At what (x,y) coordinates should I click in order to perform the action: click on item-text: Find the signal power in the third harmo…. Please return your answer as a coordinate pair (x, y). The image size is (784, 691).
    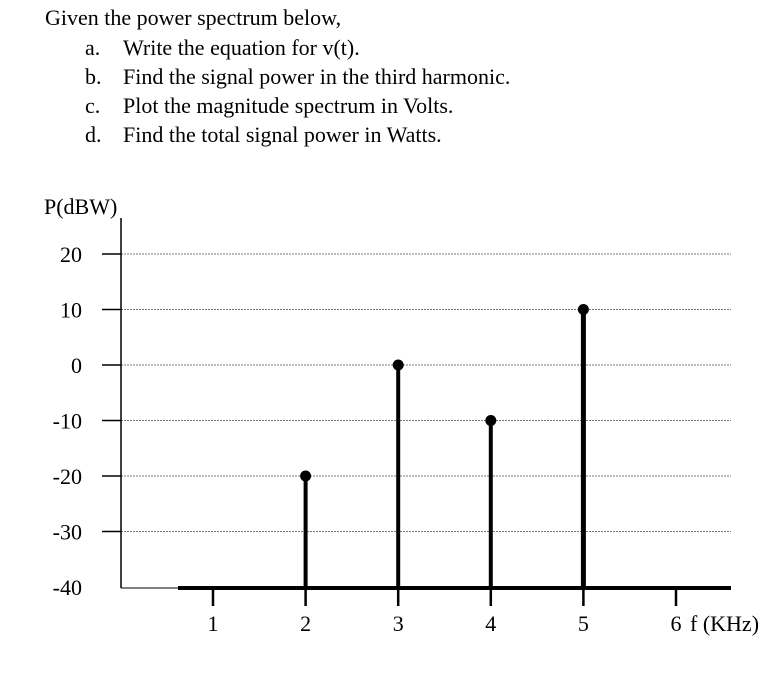
    Looking at the image, I should click on (317, 76).